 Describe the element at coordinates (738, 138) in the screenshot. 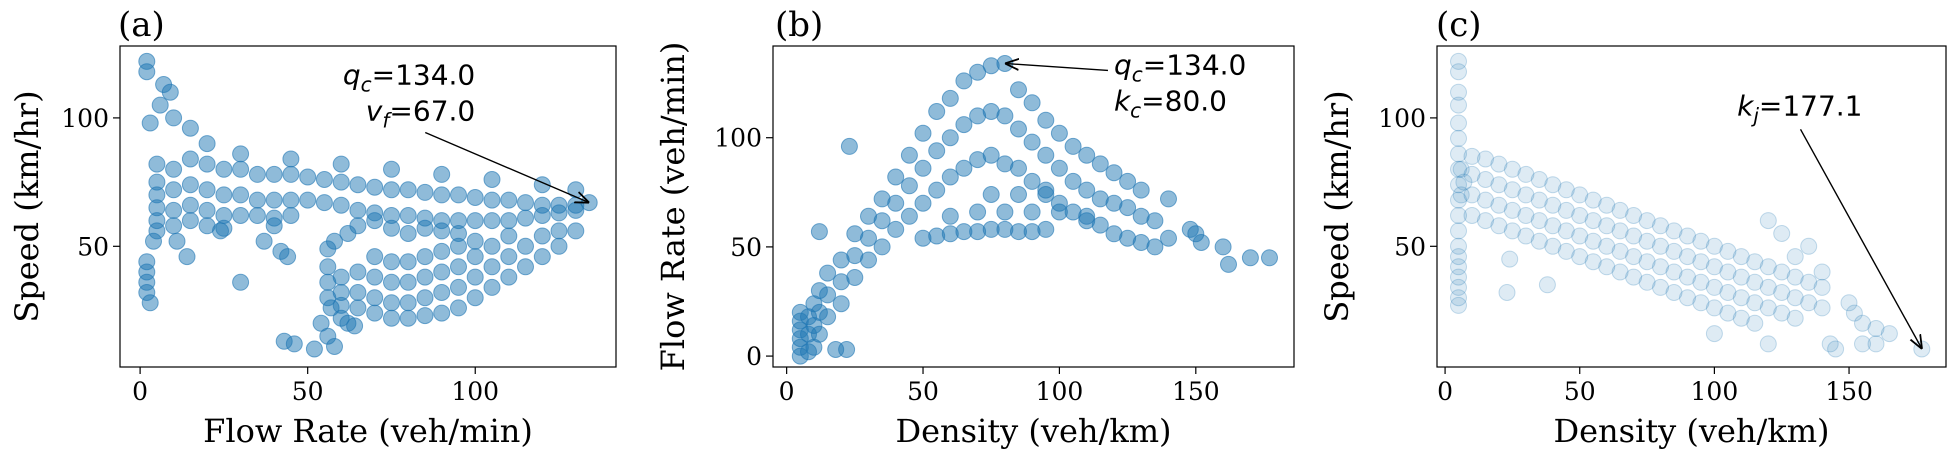

I see `y-tick-label: 100` at that location.